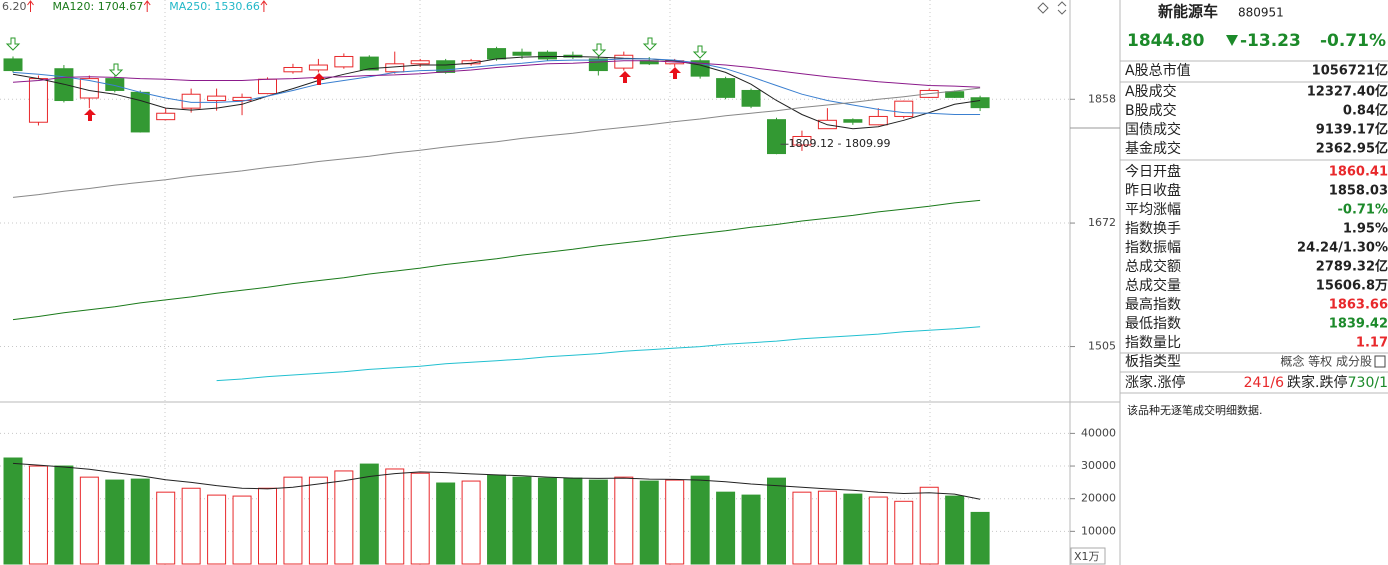  I want to click on legend-entry: MA250: 1530.66, so click(214, 6).